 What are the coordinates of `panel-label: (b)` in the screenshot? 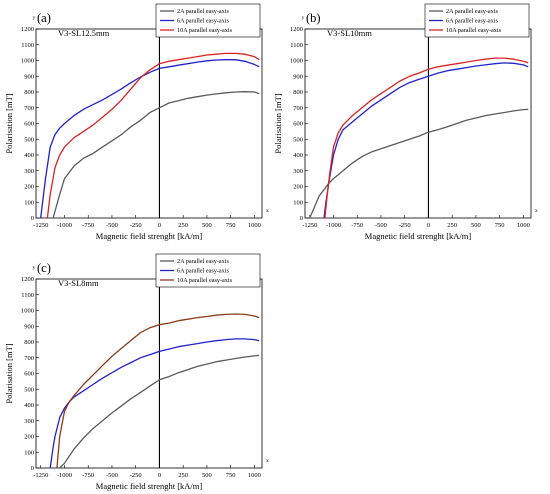 It's located at (313, 18).